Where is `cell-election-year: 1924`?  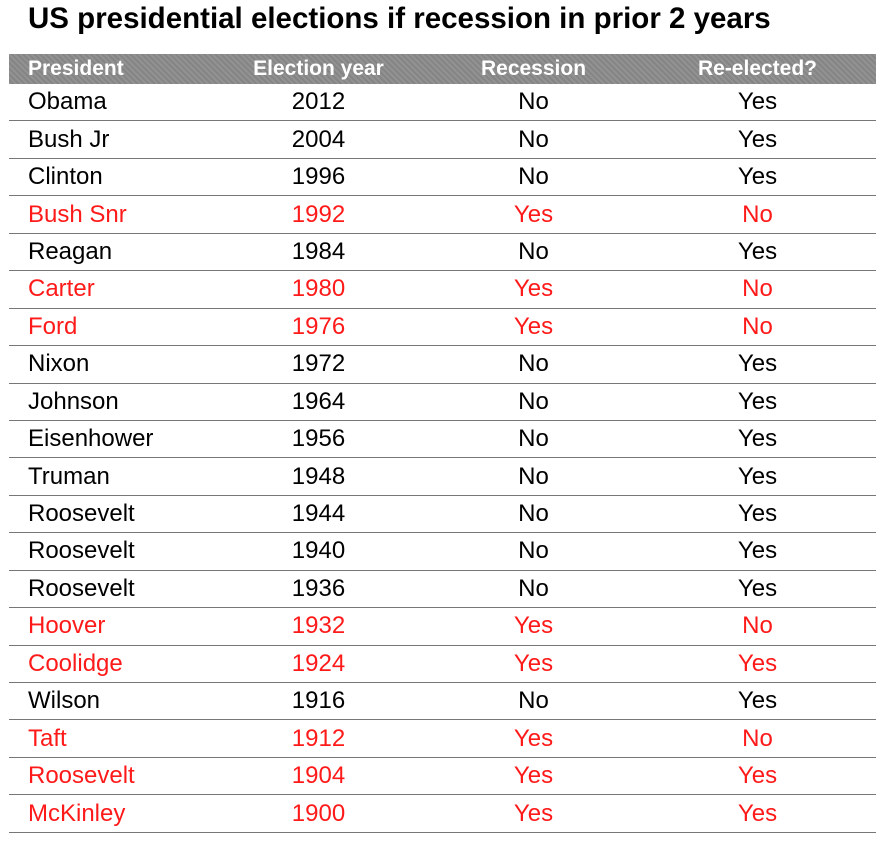 cell-election-year: 1924 is located at coordinates (318, 663).